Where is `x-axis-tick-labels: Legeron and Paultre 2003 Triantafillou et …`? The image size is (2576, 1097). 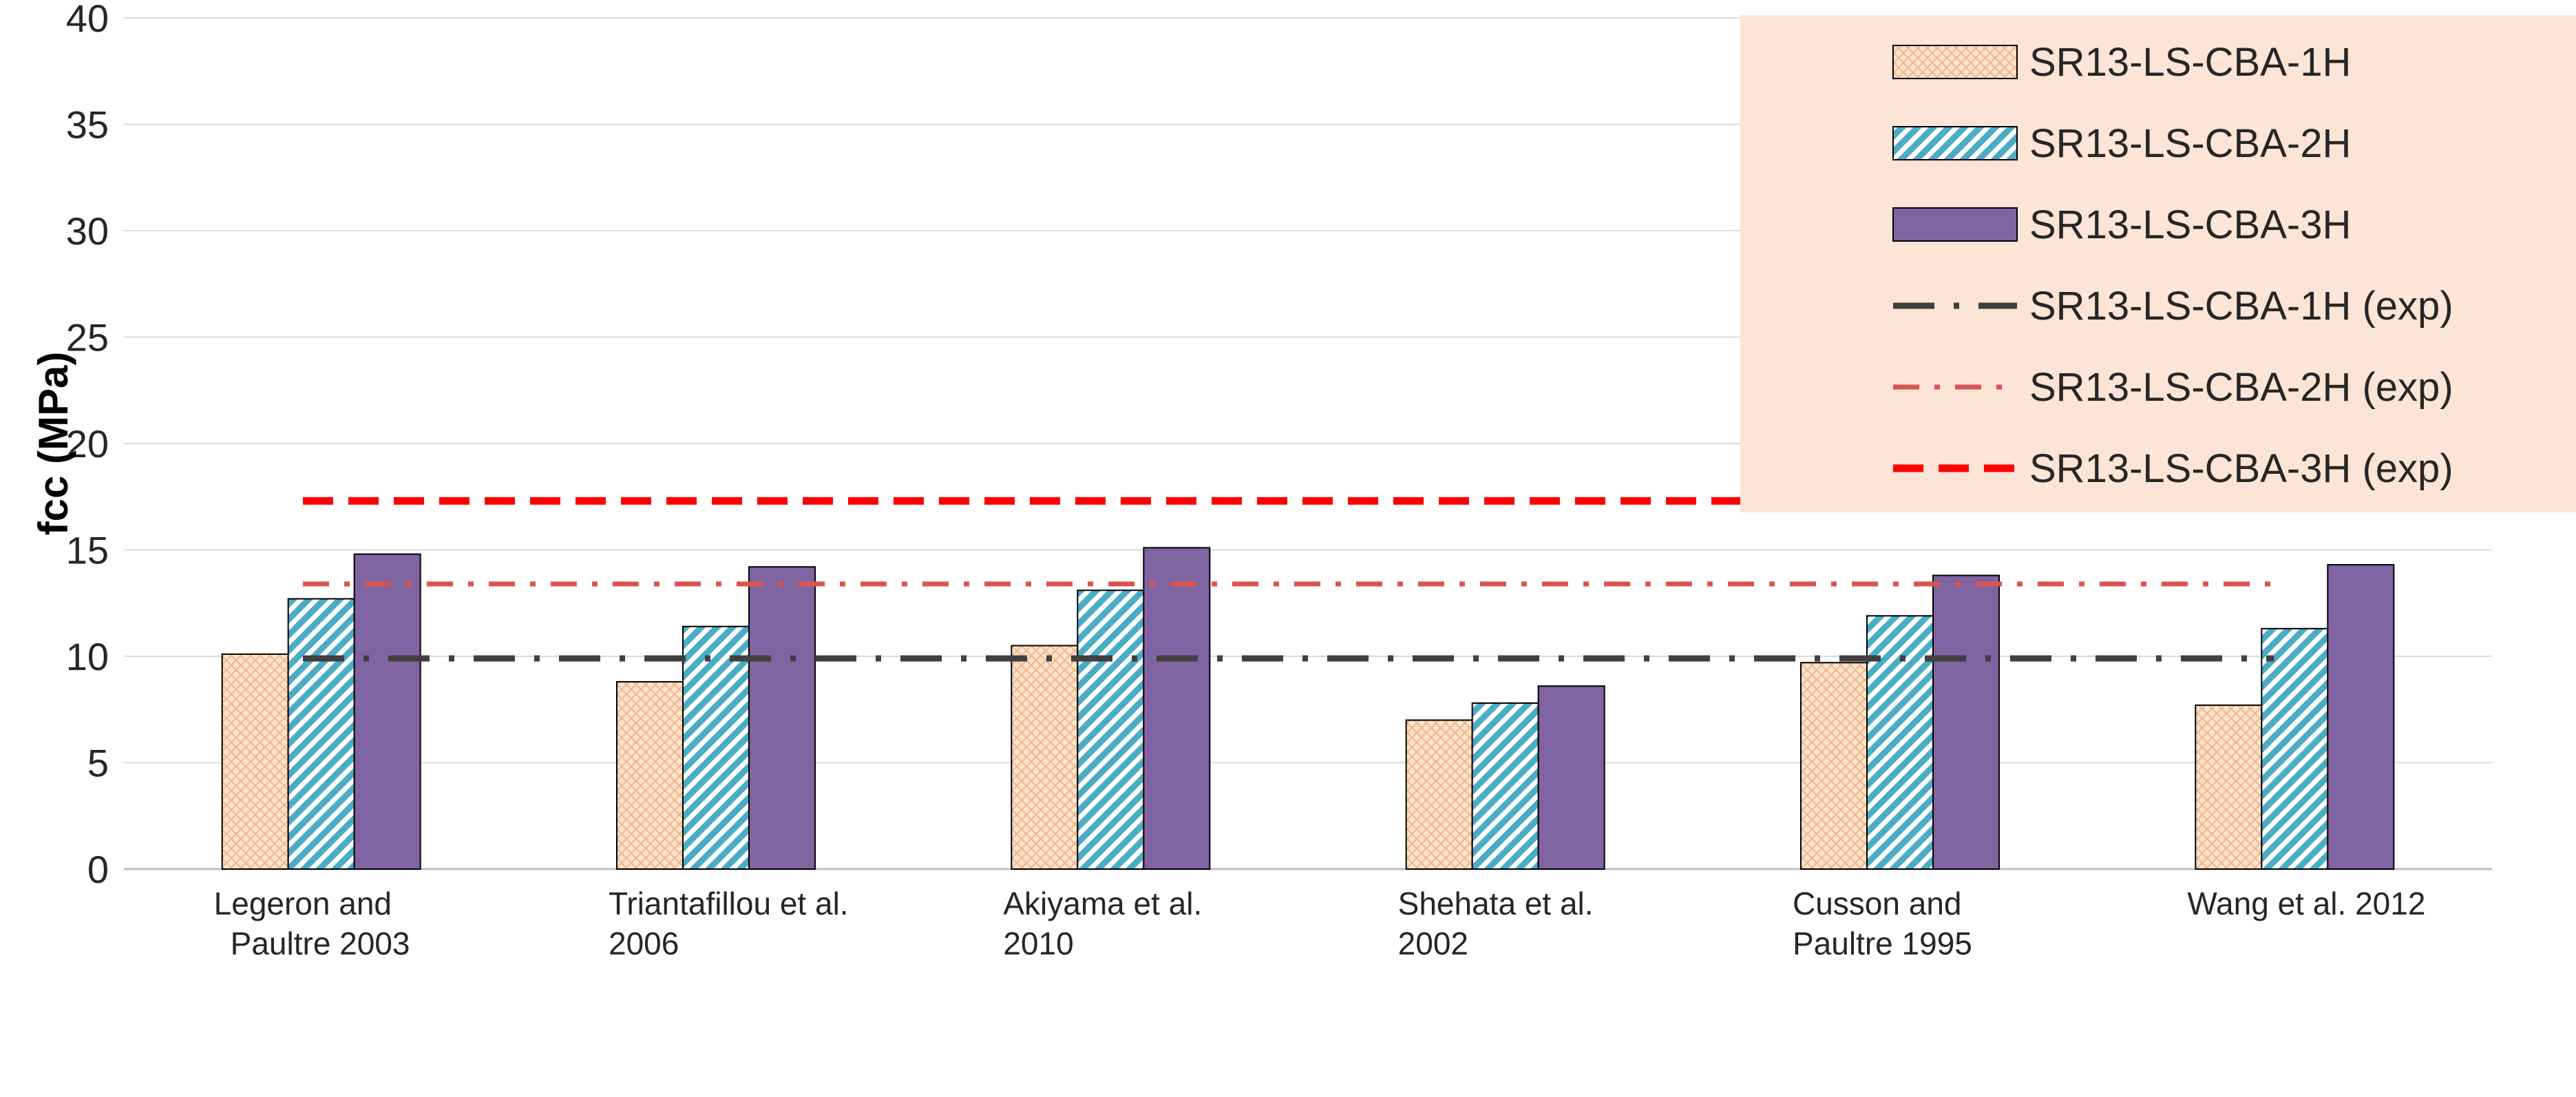
x-axis-tick-labels: Legeron and Paultre 2003 Triantafillou et … is located at coordinates (1320, 923).